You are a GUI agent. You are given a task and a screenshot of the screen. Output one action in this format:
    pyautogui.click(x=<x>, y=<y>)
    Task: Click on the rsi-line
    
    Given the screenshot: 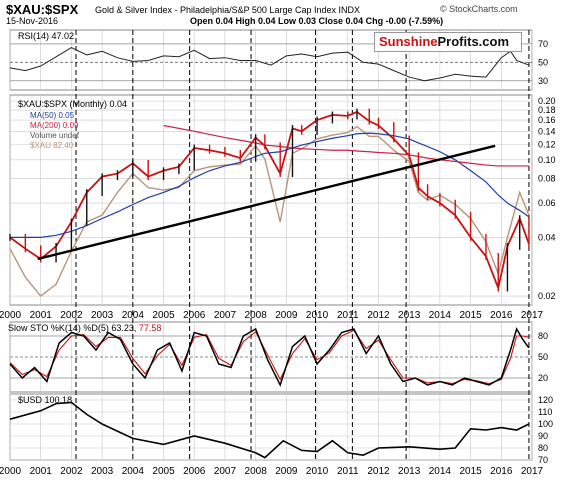 What is the action you would take?
    pyautogui.click(x=269, y=64)
    